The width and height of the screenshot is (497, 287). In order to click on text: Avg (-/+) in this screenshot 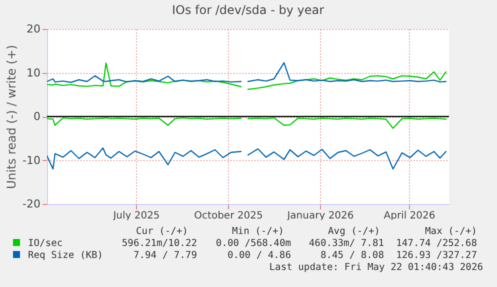, I will do `click(354, 231)`.